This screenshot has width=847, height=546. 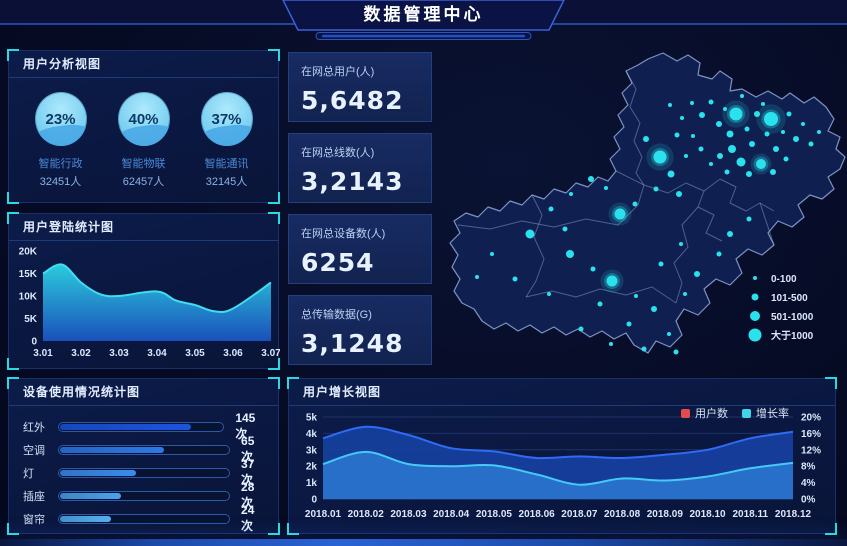 I want to click on gauge-count: 32145人, so click(x=226, y=182).